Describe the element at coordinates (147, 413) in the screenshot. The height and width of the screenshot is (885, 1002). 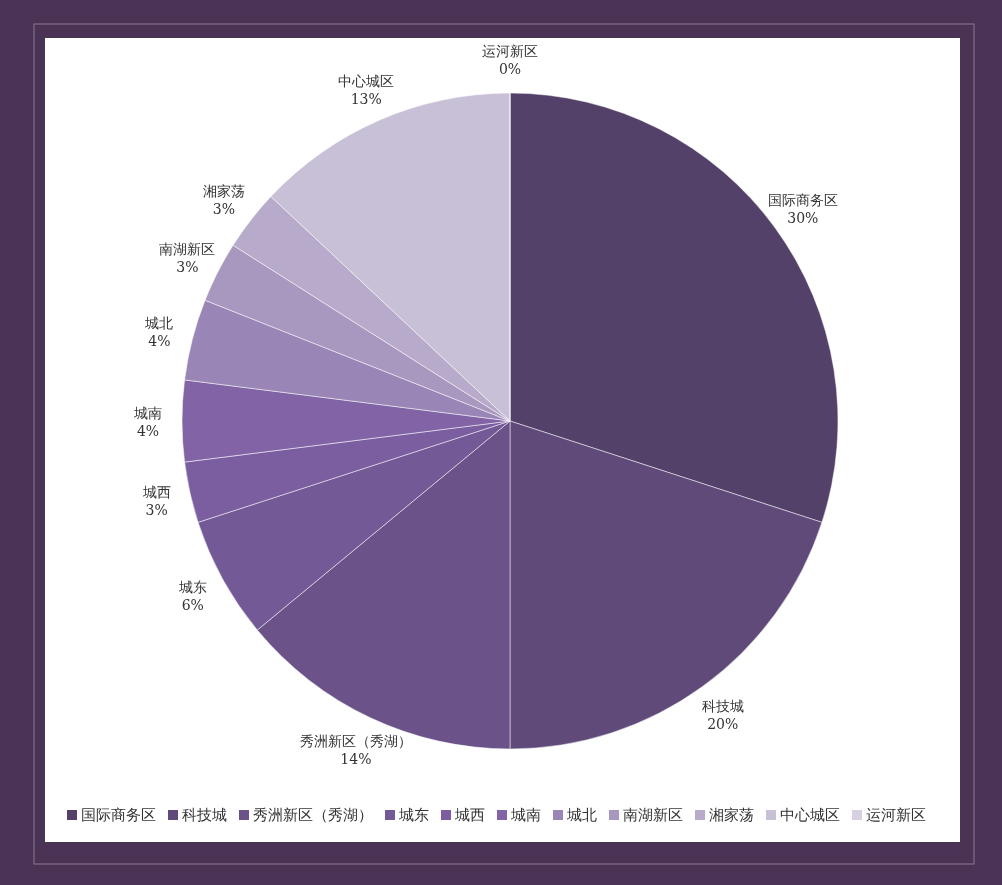
I see `slice-label: 城南` at that location.